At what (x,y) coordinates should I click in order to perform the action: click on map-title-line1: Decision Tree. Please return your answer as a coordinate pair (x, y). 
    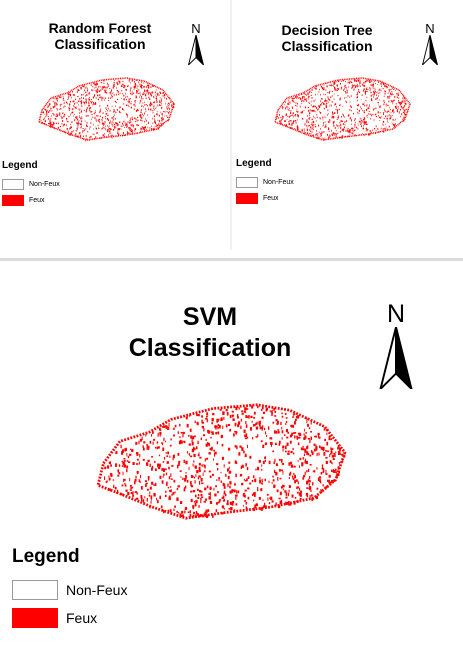
    Looking at the image, I should click on (327, 30).